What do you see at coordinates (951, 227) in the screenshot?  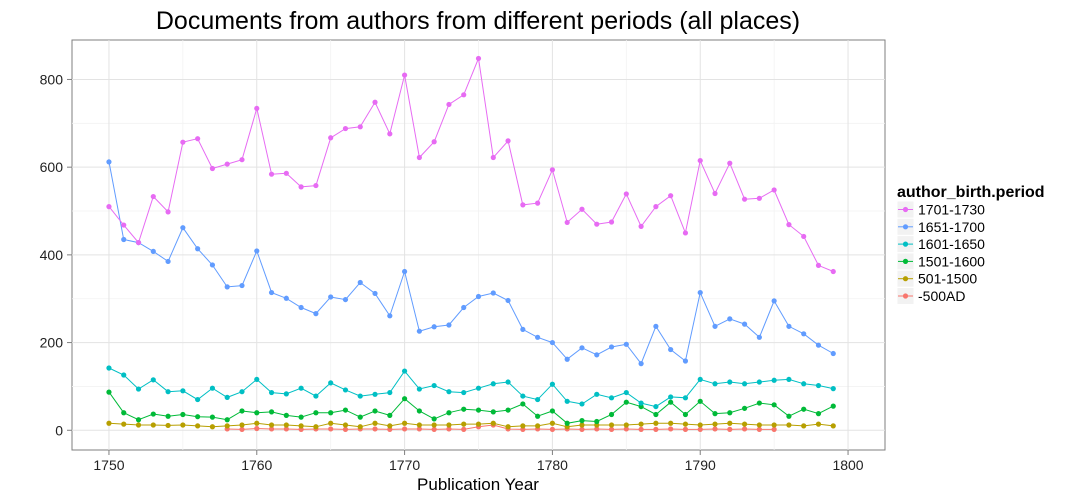 I see `legend-label: 1651-1700` at bounding box center [951, 227].